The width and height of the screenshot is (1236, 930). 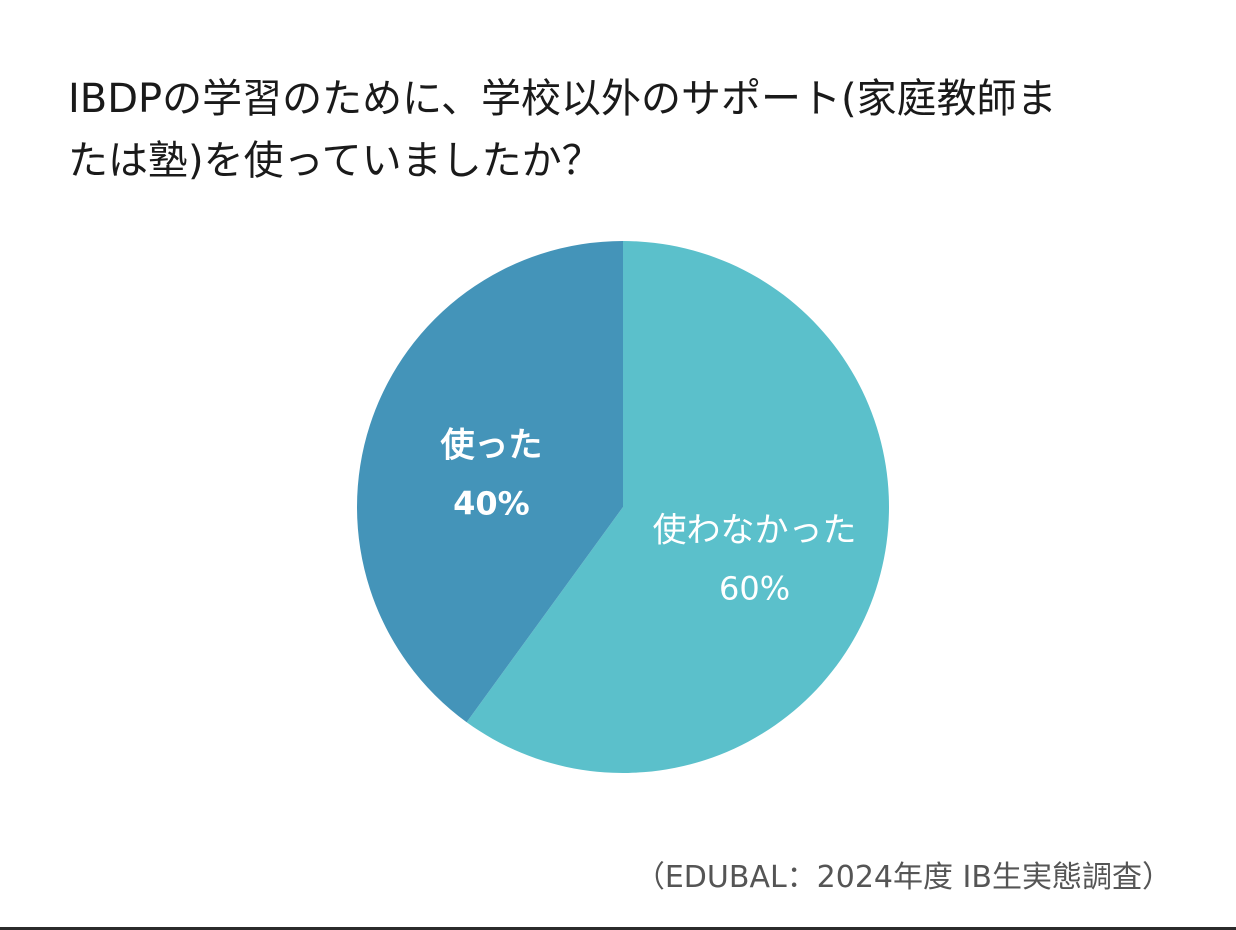 I want to click on pie-slice-value-1: 60%, so click(x=754, y=589).